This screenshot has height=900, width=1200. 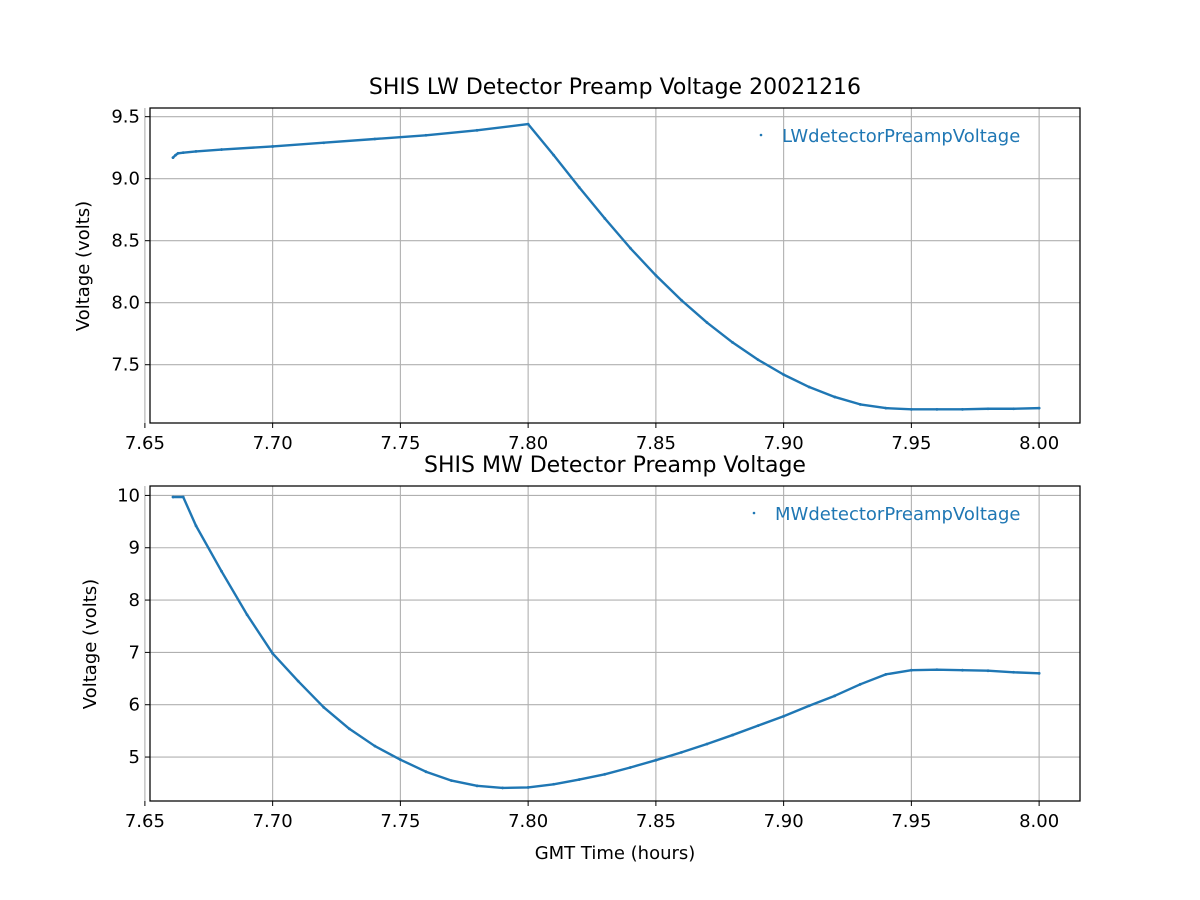 I want to click on mw-y-axis-label: Voltage (volts), so click(x=90, y=644).